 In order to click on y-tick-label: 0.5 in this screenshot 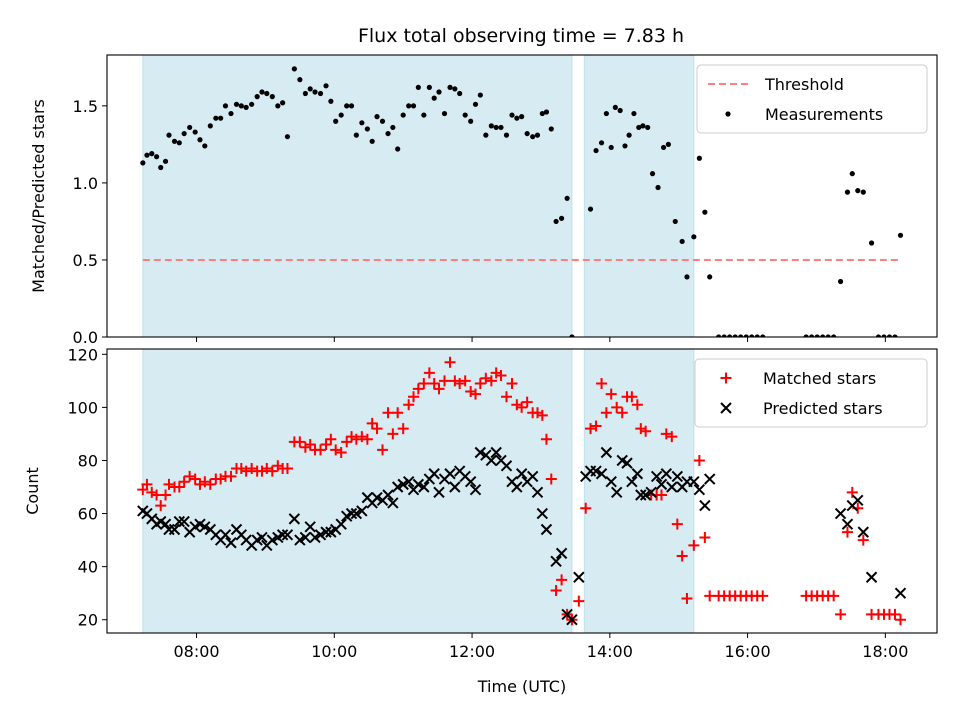, I will do `click(85, 260)`.